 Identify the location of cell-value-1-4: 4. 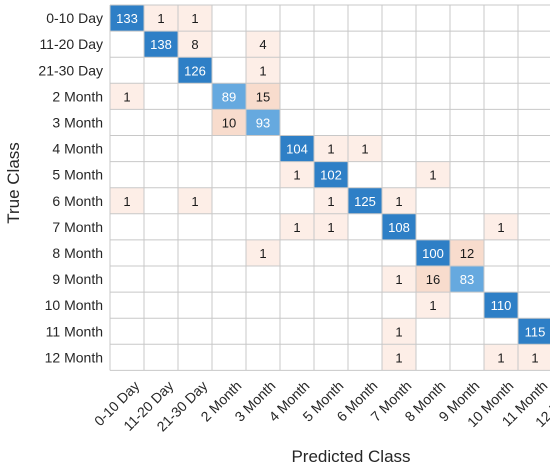
(262, 44).